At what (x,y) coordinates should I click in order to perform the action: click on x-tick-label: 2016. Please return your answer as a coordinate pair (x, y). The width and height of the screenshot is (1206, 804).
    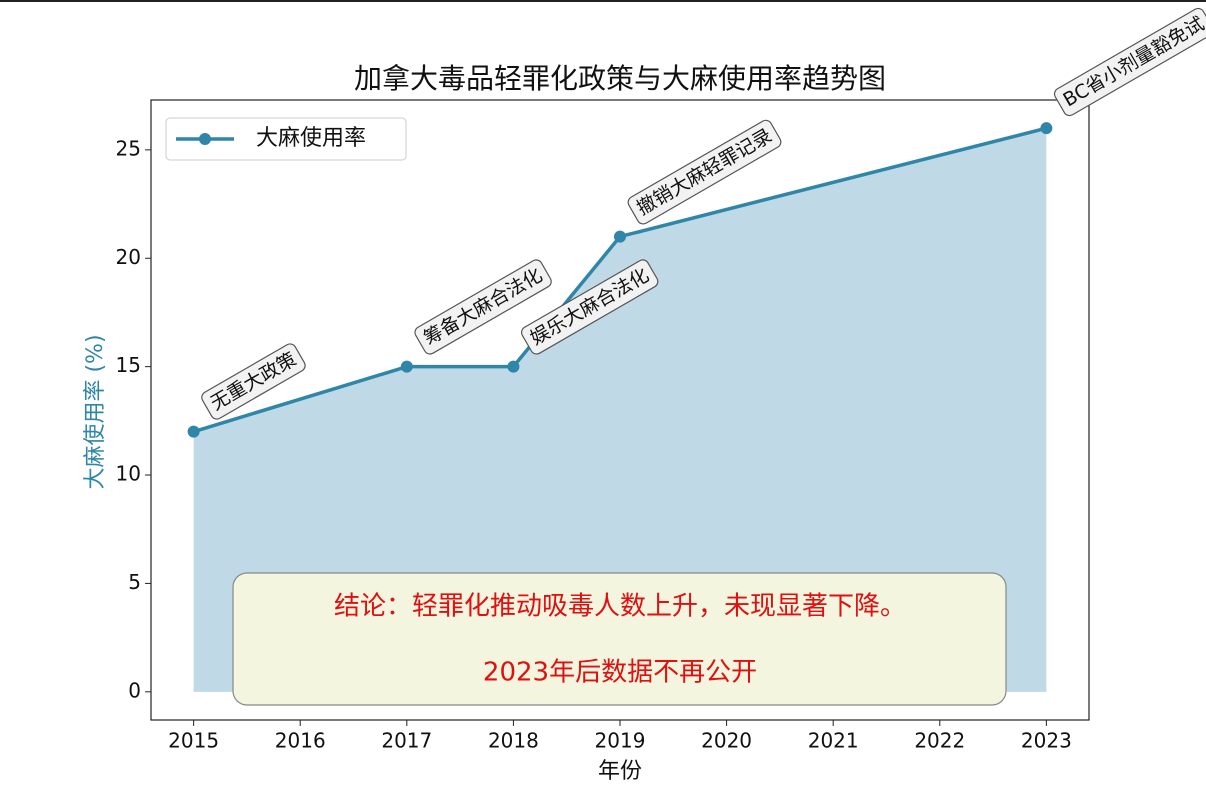
    Looking at the image, I should click on (300, 741).